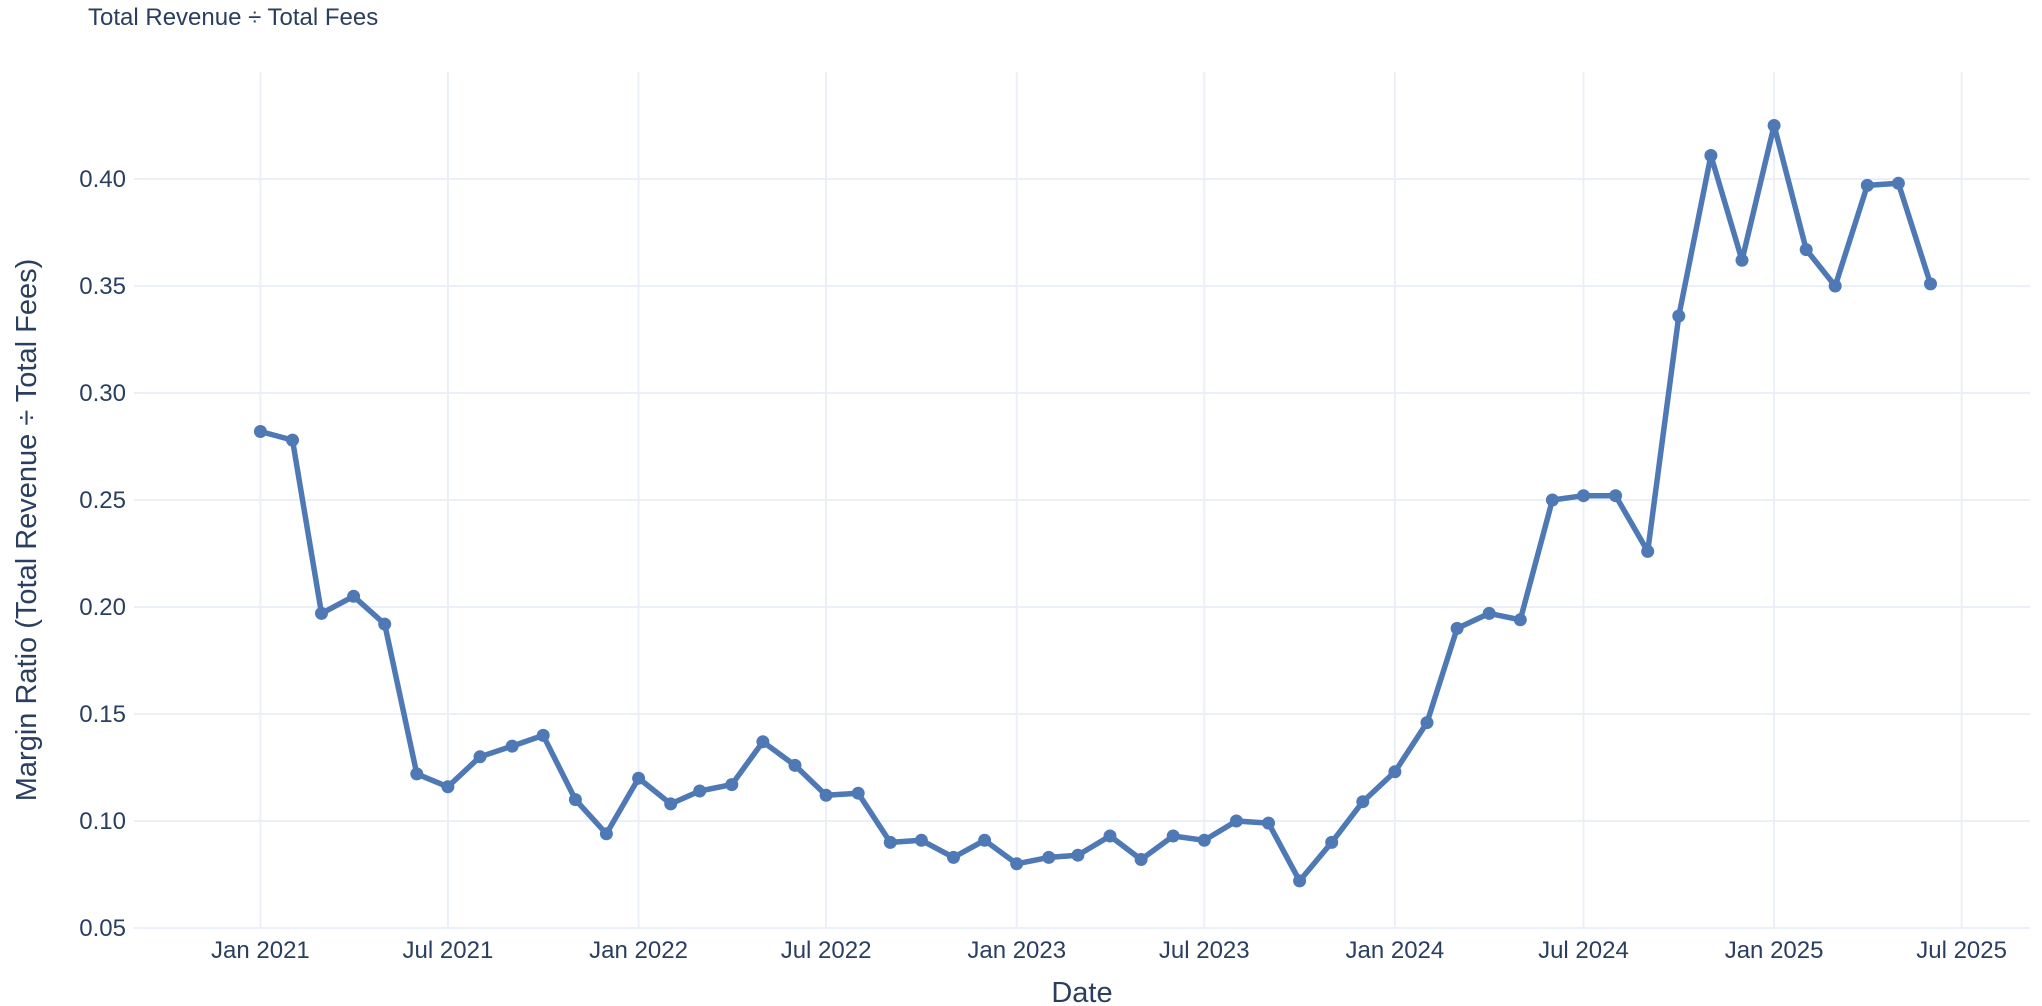 The width and height of the screenshot is (2042, 1006). What do you see at coordinates (826, 950) in the screenshot?
I see `x-tick-label: Jul 2022` at bounding box center [826, 950].